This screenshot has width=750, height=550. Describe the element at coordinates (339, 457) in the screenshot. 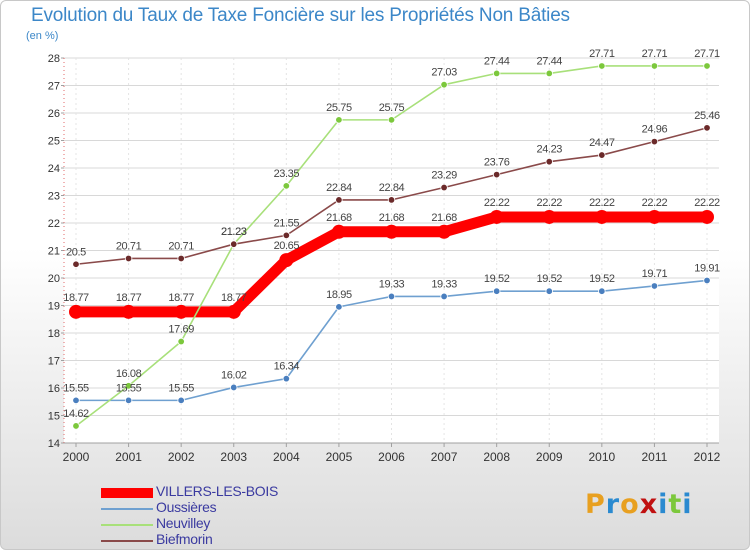

I see `x-tick-label: 2005` at that location.